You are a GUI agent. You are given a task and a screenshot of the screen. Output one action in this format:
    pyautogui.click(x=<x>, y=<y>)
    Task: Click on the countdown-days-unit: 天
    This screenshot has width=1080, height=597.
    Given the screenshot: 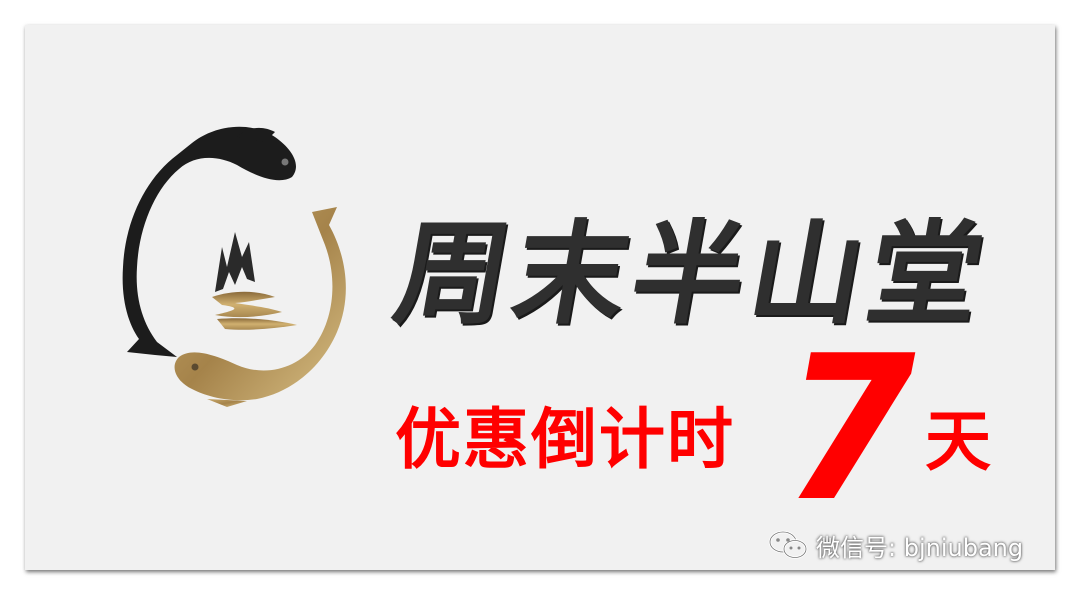 What is the action you would take?
    pyautogui.click(x=958, y=441)
    